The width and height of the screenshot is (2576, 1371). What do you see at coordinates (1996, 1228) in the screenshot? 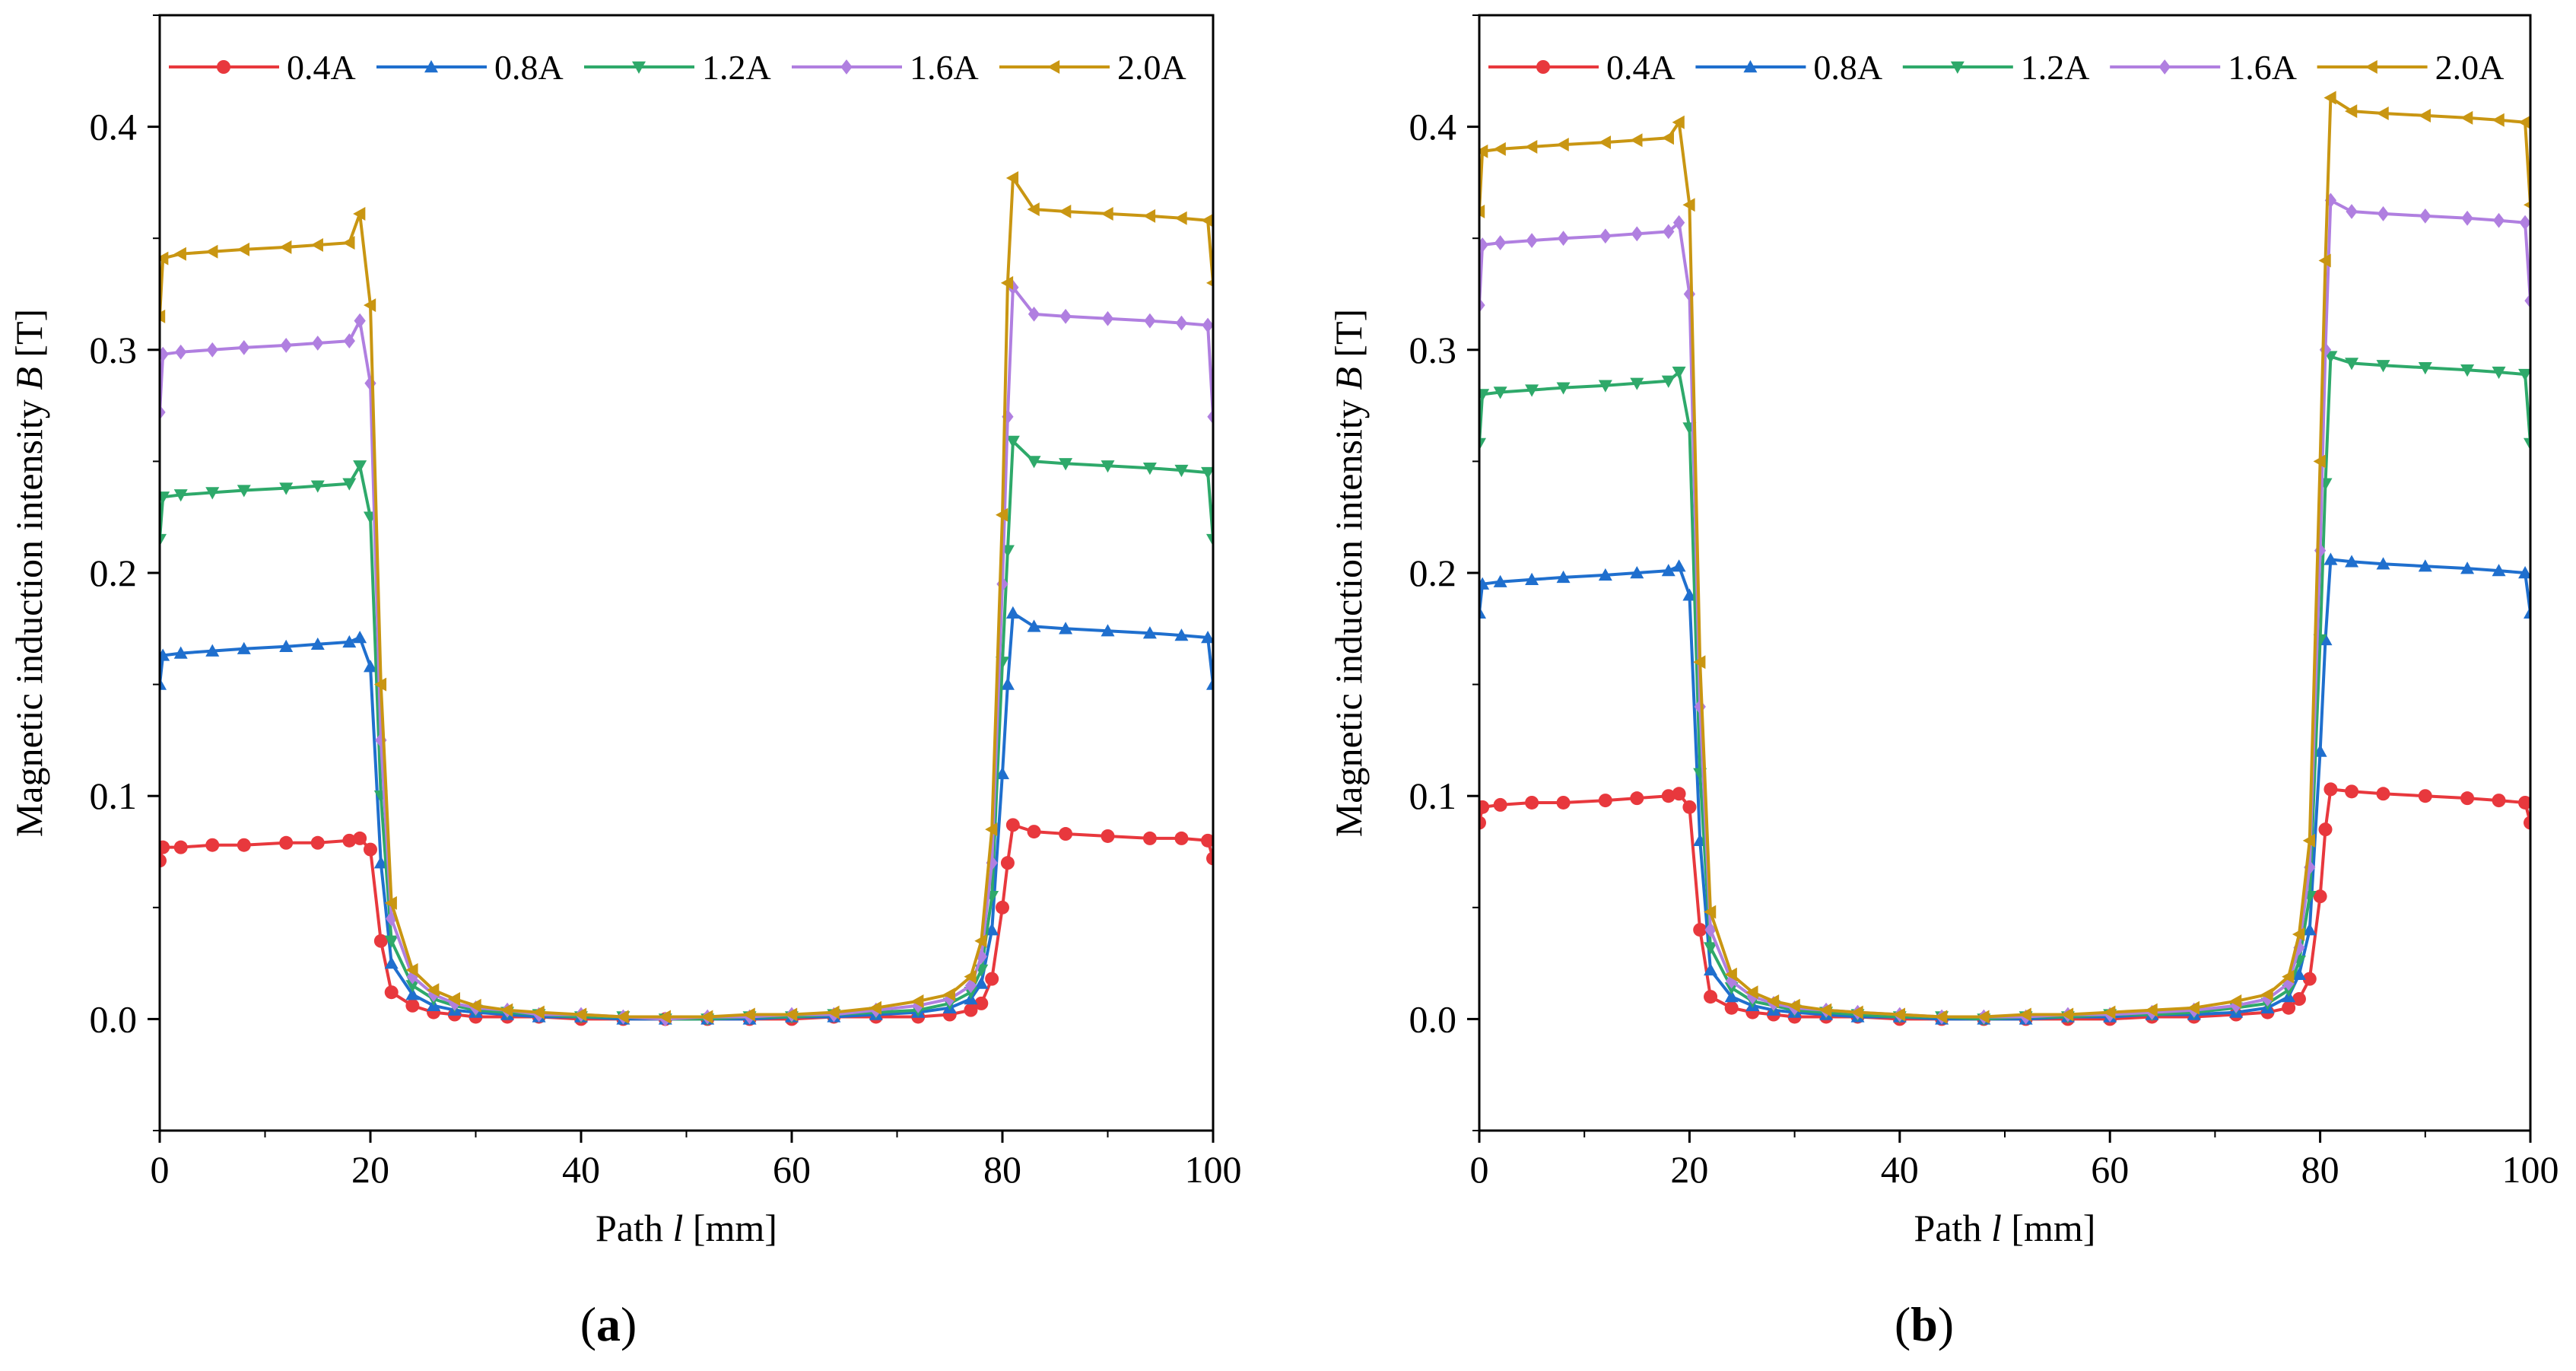
I see `x-axis-title-variable: l` at bounding box center [1996, 1228].